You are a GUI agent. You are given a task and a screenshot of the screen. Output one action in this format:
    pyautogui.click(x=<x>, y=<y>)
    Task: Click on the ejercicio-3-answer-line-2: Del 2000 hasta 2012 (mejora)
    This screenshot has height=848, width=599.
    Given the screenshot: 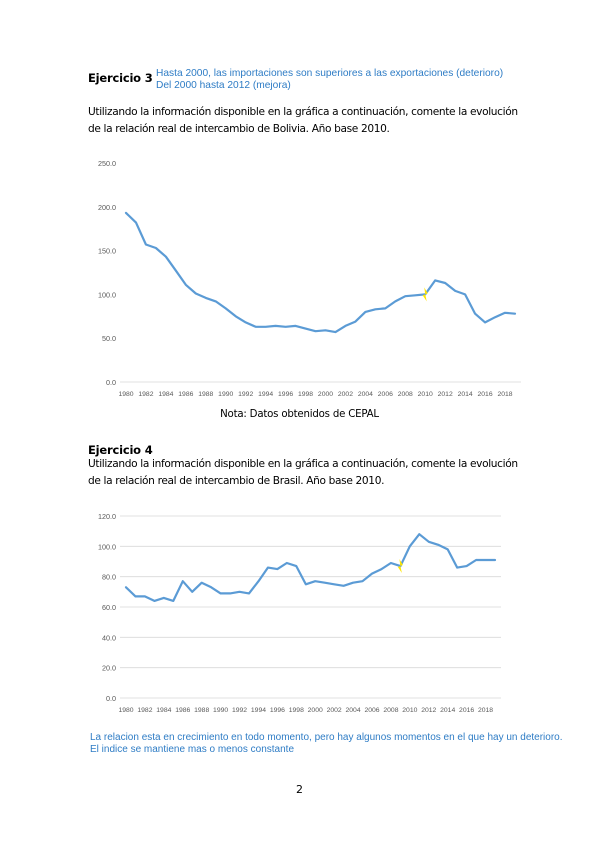 What is the action you would take?
    pyautogui.click(x=223, y=85)
    